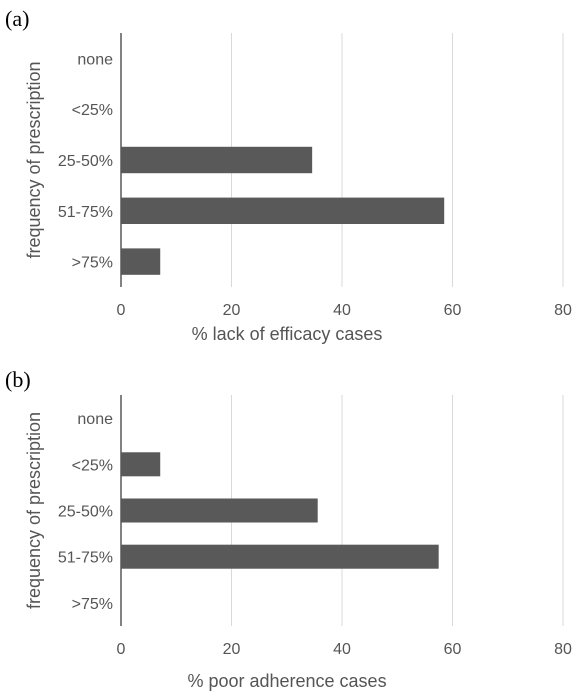 The width and height of the screenshot is (575, 695). I want to click on x-axis-title: % lack of efficacy cases, so click(287, 334).